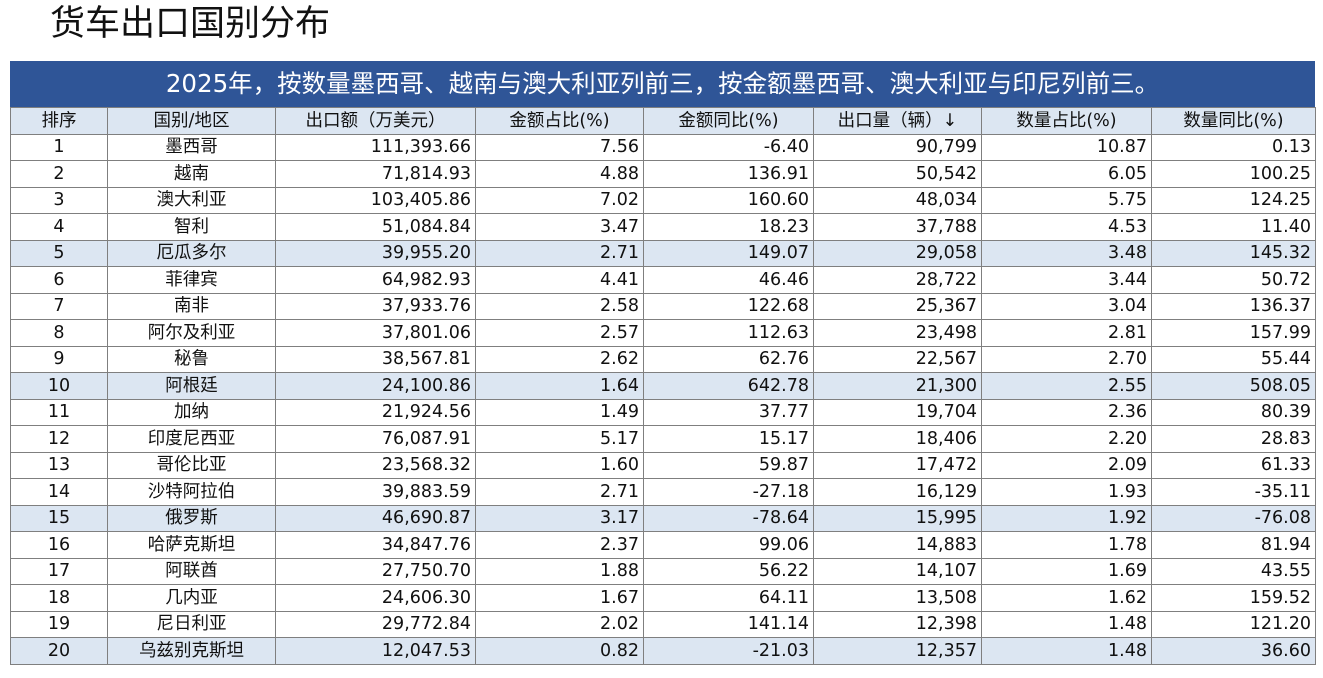 Image resolution: width=1323 pixels, height=678 pixels. Describe the element at coordinates (728, 651) in the screenshot. I see `value-yoy-cell: -21.03` at that location.